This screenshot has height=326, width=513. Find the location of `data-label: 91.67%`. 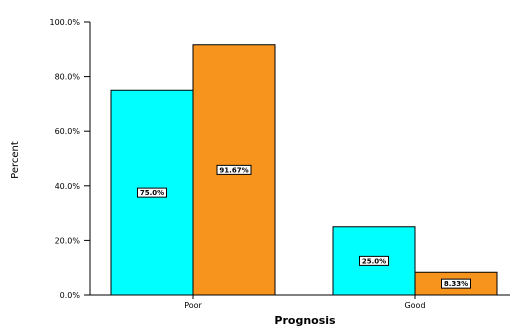

data-label: 91.67% is located at coordinates (233, 170).